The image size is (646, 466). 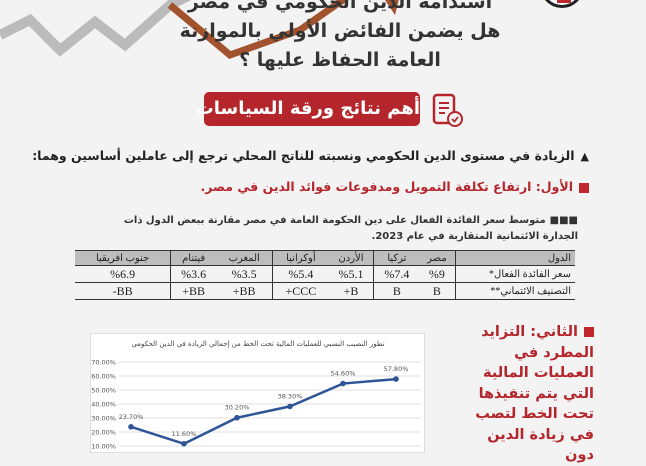 What do you see at coordinates (263, 411) in the screenshot?
I see `series-line` at bounding box center [263, 411].